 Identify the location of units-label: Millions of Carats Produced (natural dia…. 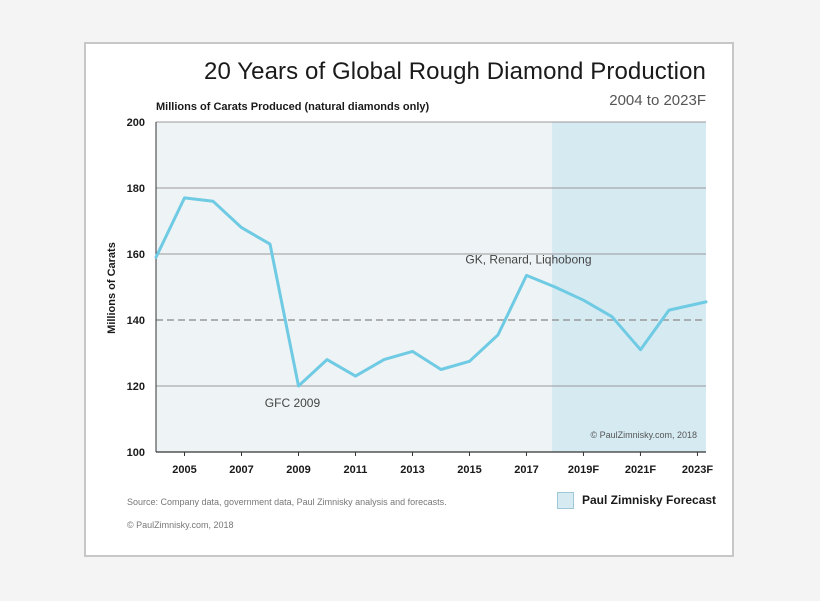
(293, 107).